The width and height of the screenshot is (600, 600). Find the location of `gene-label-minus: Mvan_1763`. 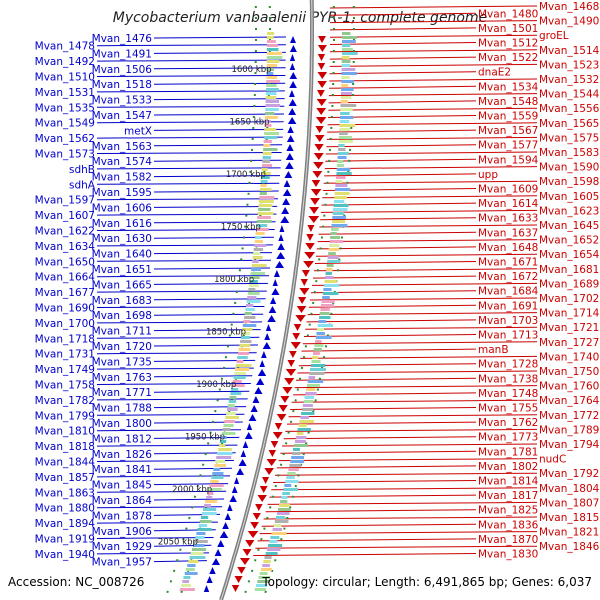

gene-label-minus: Mvan_1763 is located at coordinates (122, 378).